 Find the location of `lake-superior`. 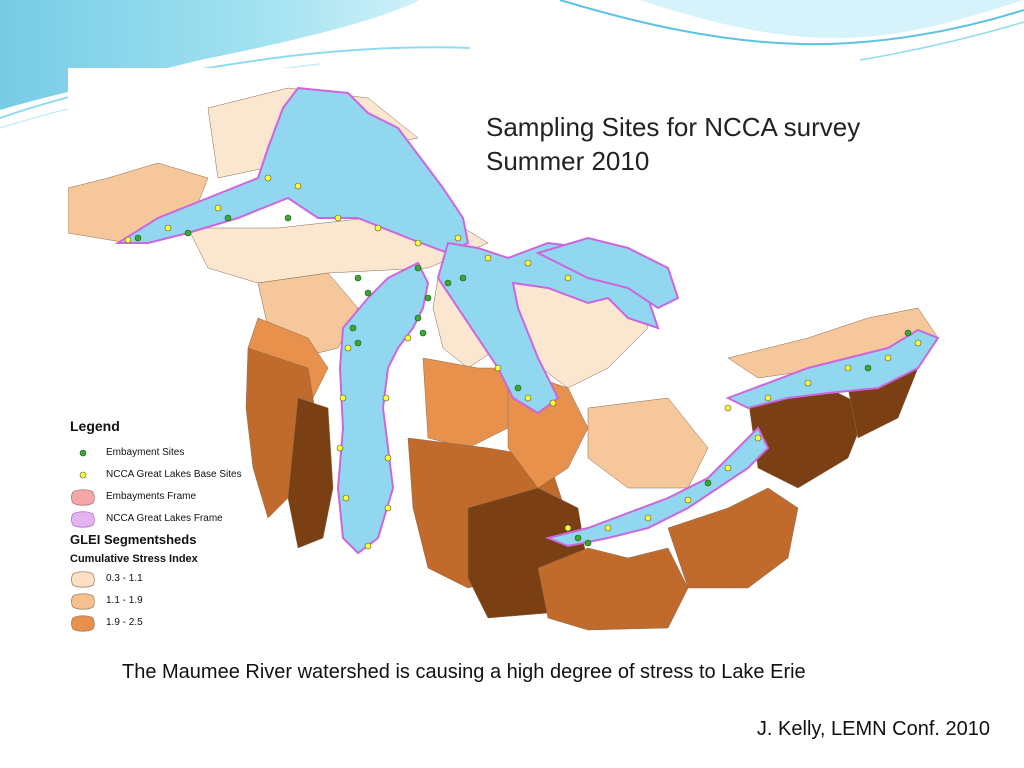

lake-superior is located at coordinates (292, 170).